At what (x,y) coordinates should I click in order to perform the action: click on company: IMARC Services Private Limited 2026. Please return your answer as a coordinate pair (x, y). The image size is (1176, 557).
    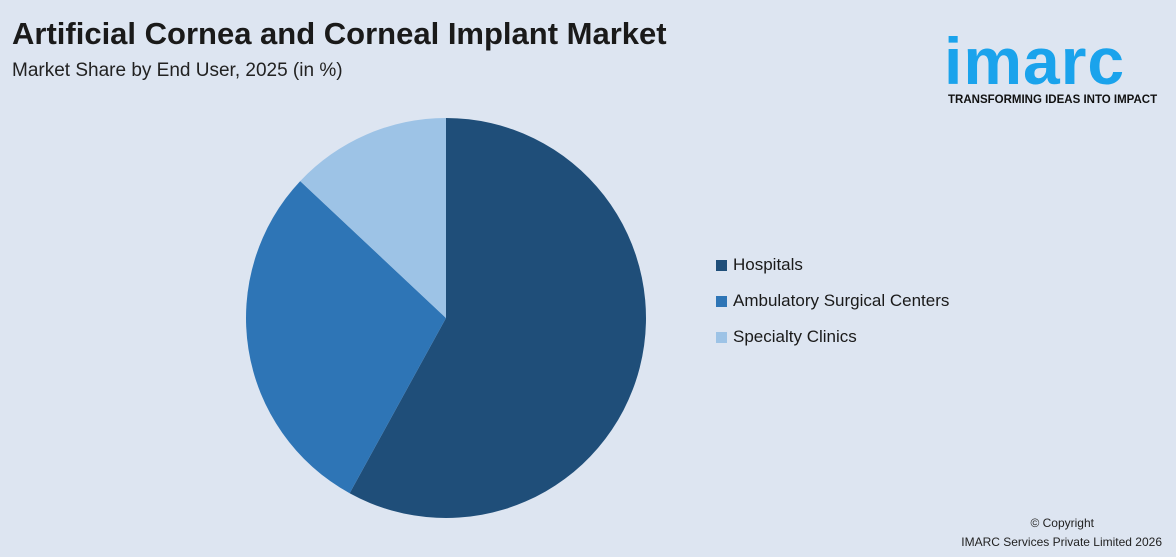
    Looking at the image, I should click on (1061, 542).